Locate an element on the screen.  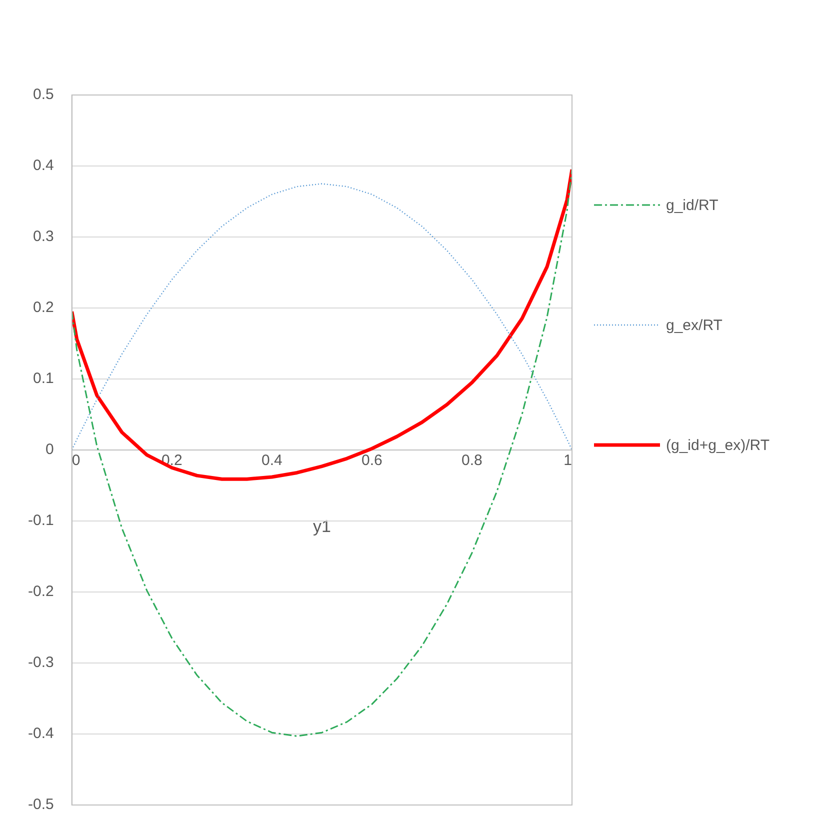
y-tick-label: 0 is located at coordinates (50, 449).